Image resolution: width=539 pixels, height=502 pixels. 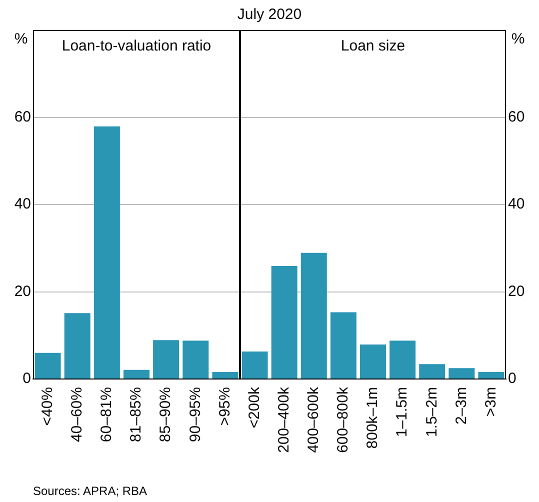 I want to click on x-tick-label: 200–400k, so click(x=283, y=419).